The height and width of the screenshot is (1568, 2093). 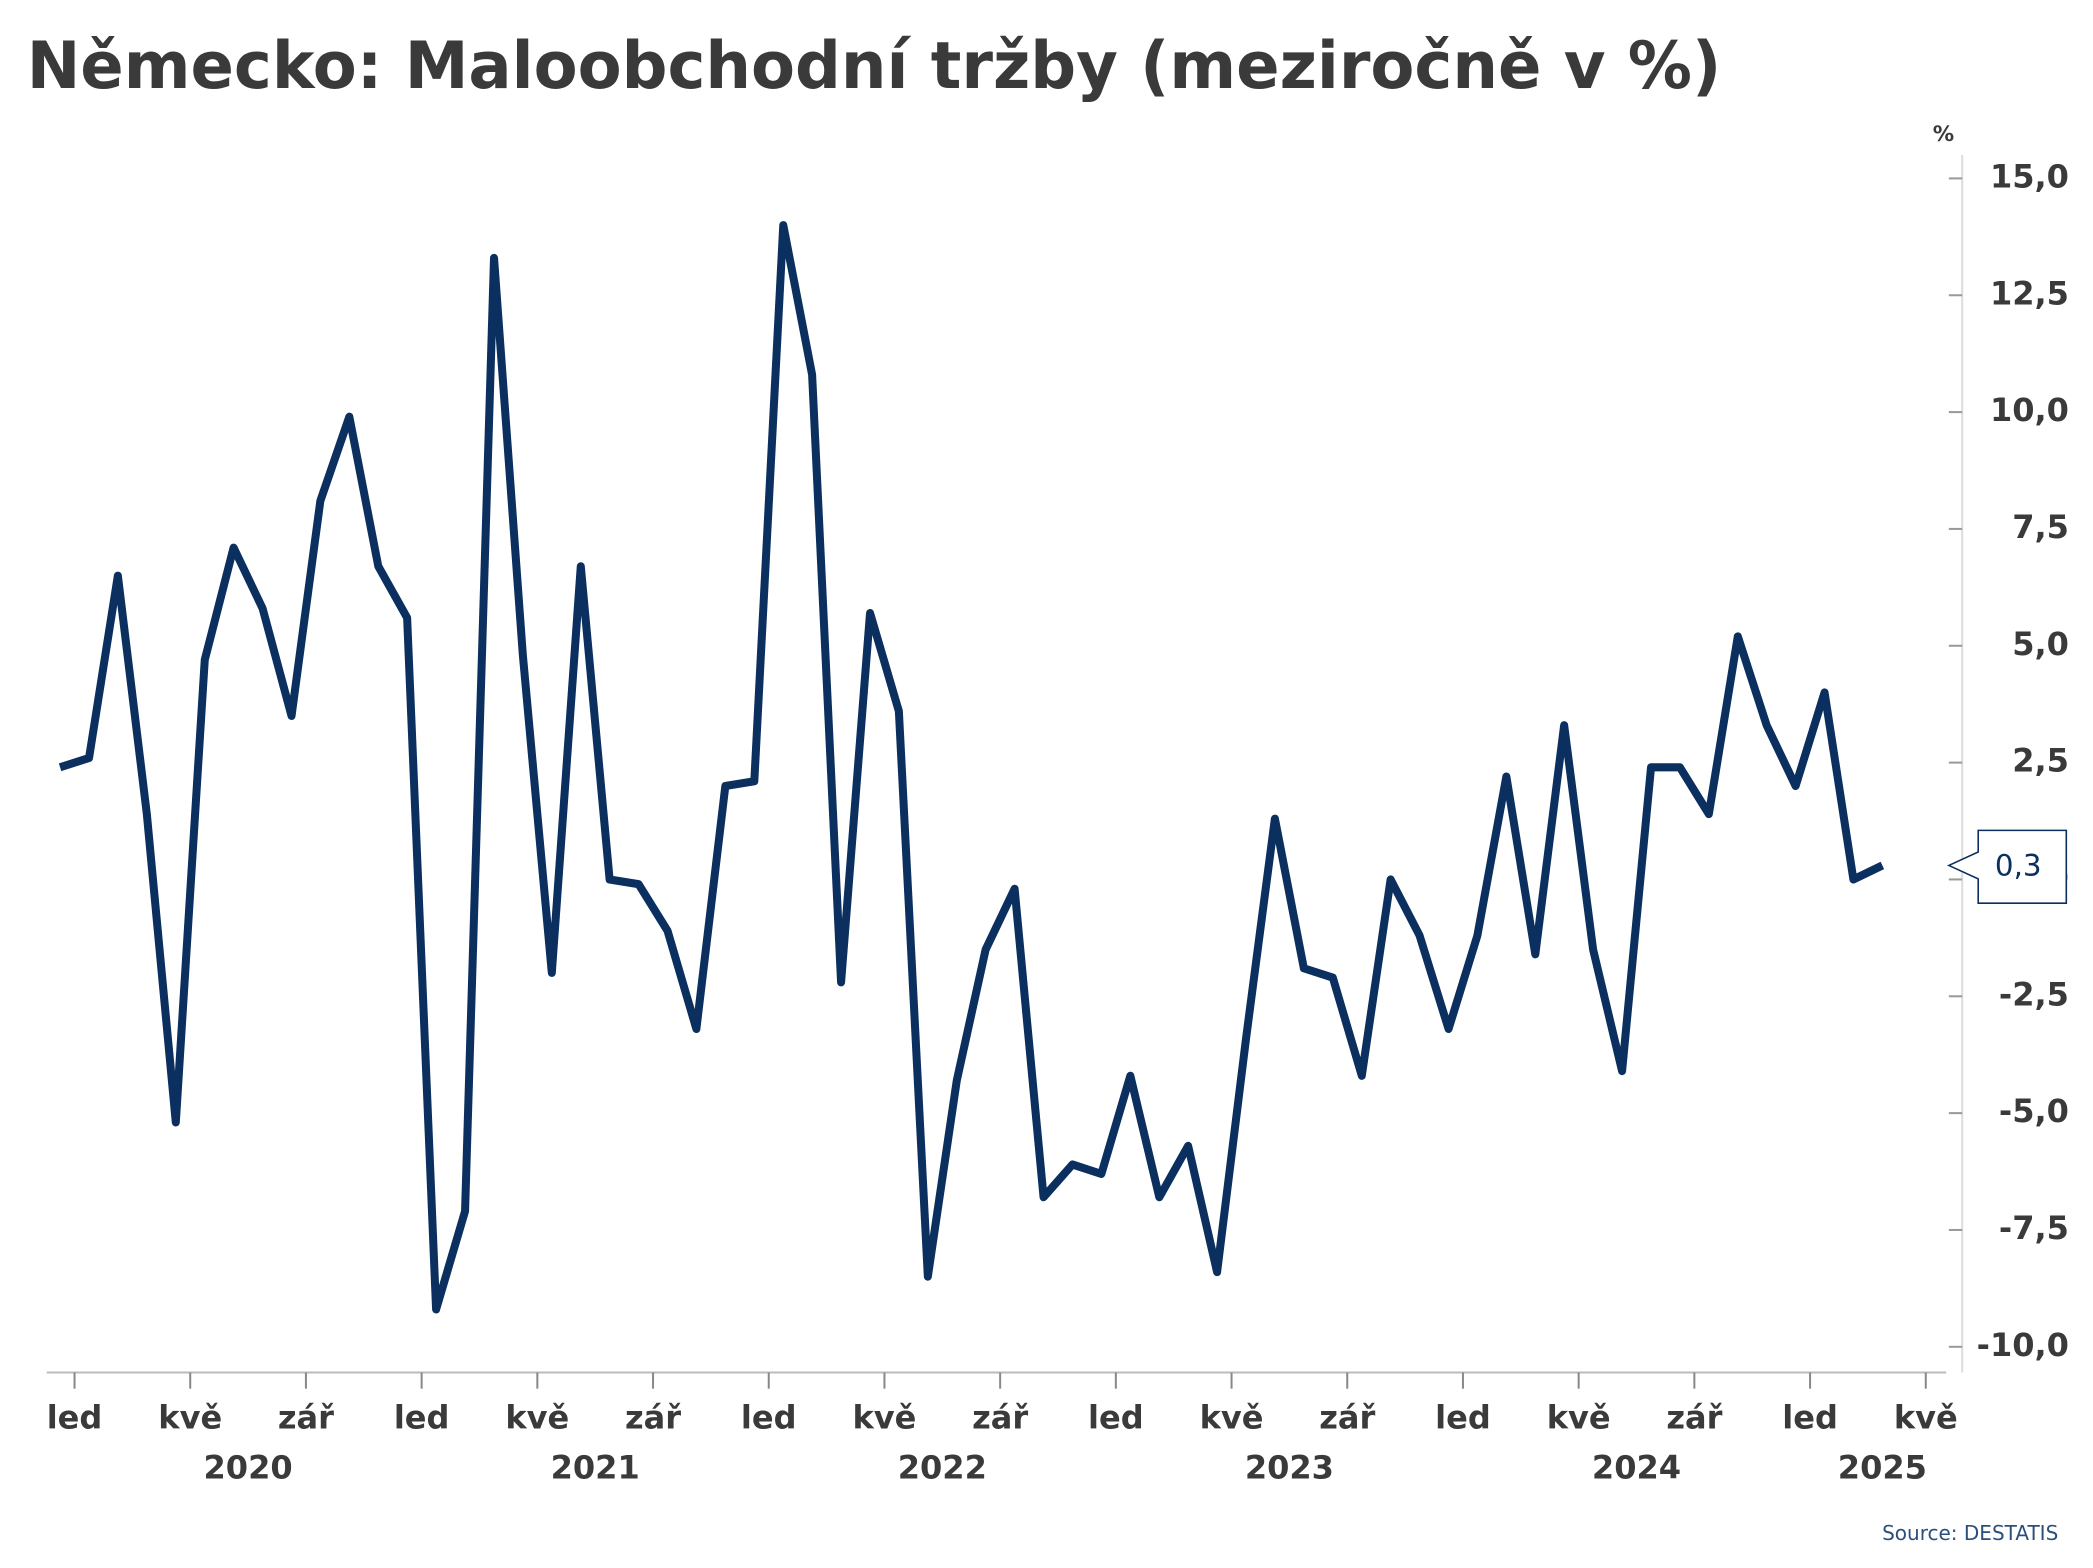 What do you see at coordinates (2040, 644) in the screenshot?
I see `y-tick-label: 5,0` at bounding box center [2040, 644].